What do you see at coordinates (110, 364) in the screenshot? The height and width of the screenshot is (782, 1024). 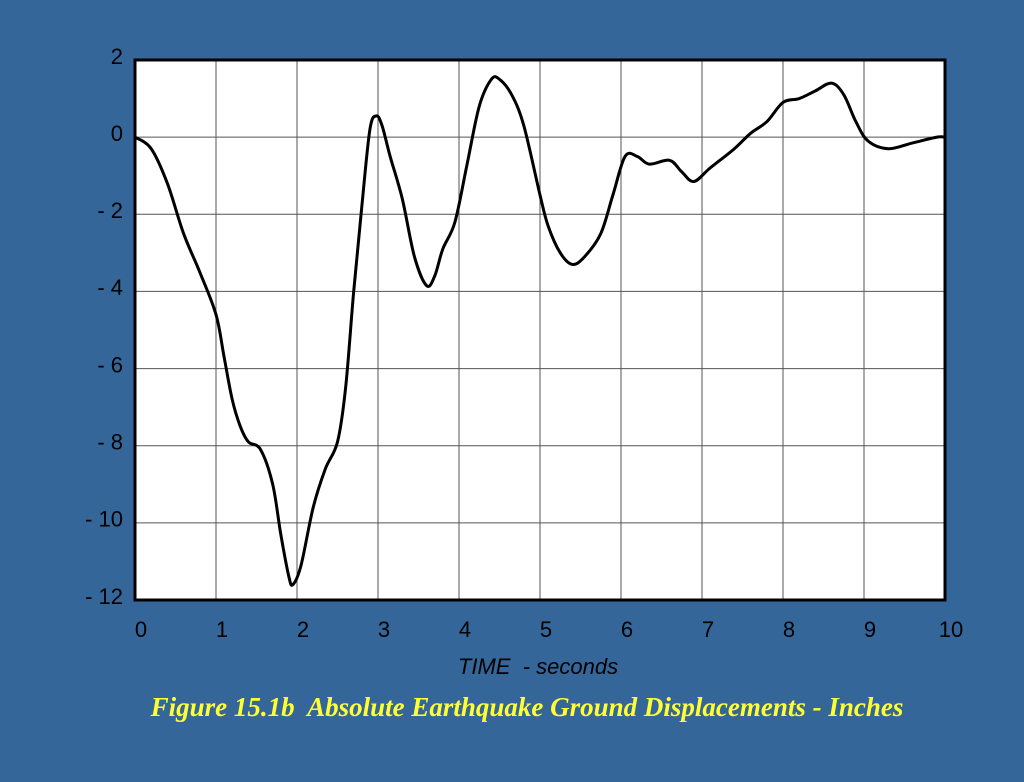 I see `y-tick-label: - 6` at bounding box center [110, 364].